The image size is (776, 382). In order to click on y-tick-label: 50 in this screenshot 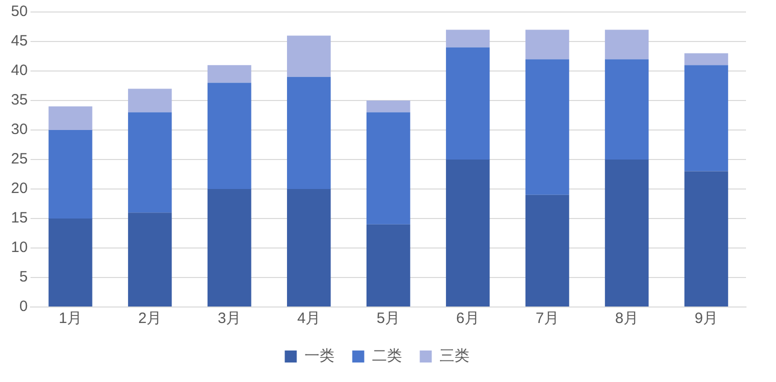, I will do `click(19, 11)`.